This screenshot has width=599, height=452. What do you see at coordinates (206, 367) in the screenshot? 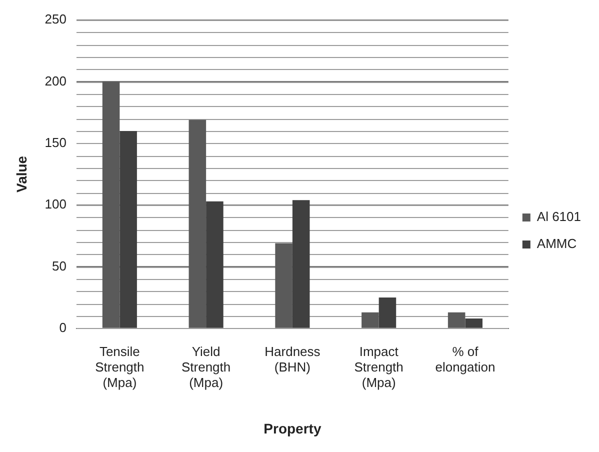
I see `x-tick-label: Yield Strength (Mpa)` at bounding box center [206, 367].